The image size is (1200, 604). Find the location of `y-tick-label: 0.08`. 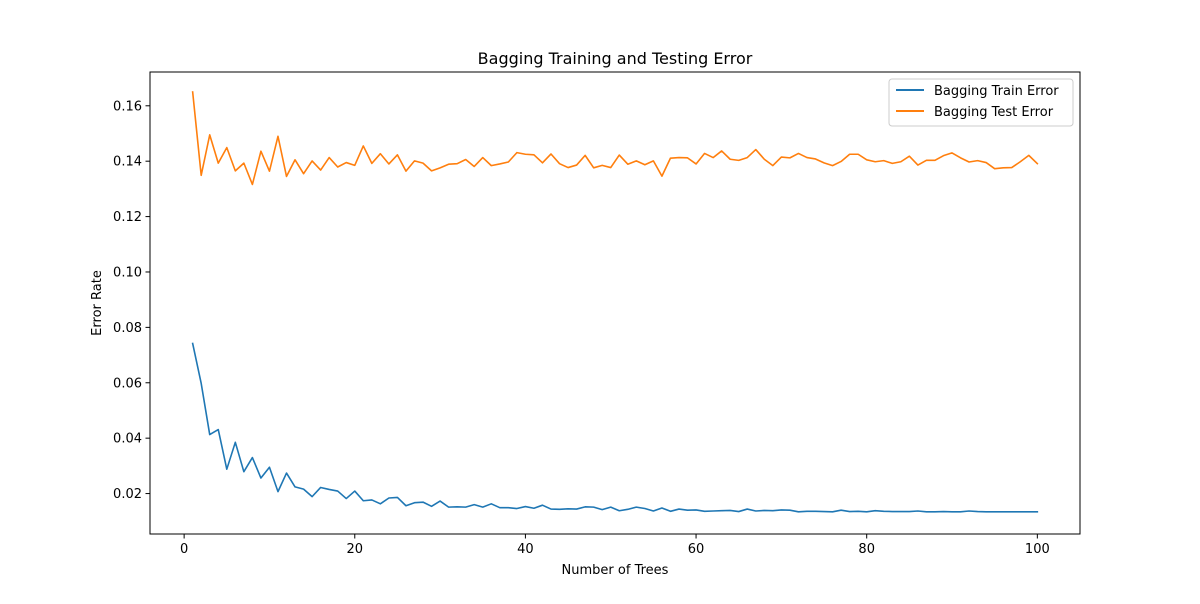

y-tick-label: 0.08 is located at coordinates (127, 328).